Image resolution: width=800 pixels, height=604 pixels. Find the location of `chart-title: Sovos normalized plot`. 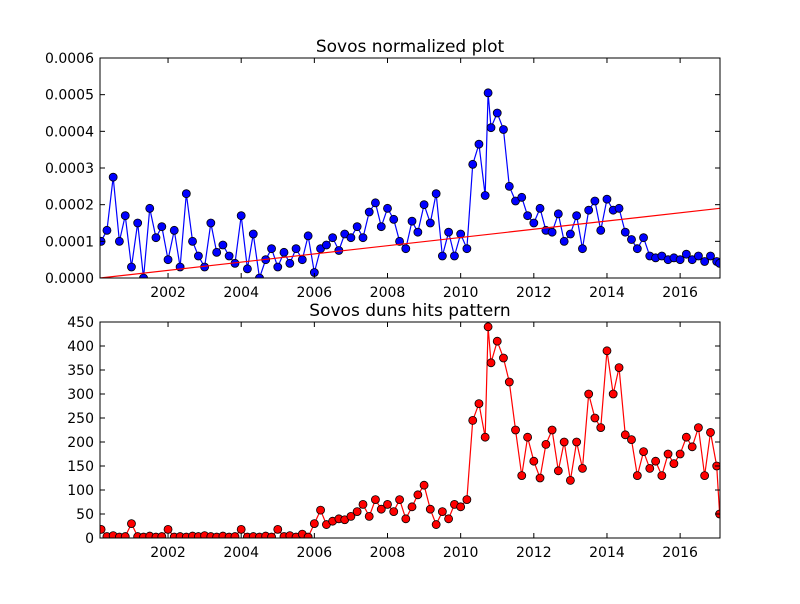

chart-title: Sovos normalized plot is located at coordinates (410, 47).